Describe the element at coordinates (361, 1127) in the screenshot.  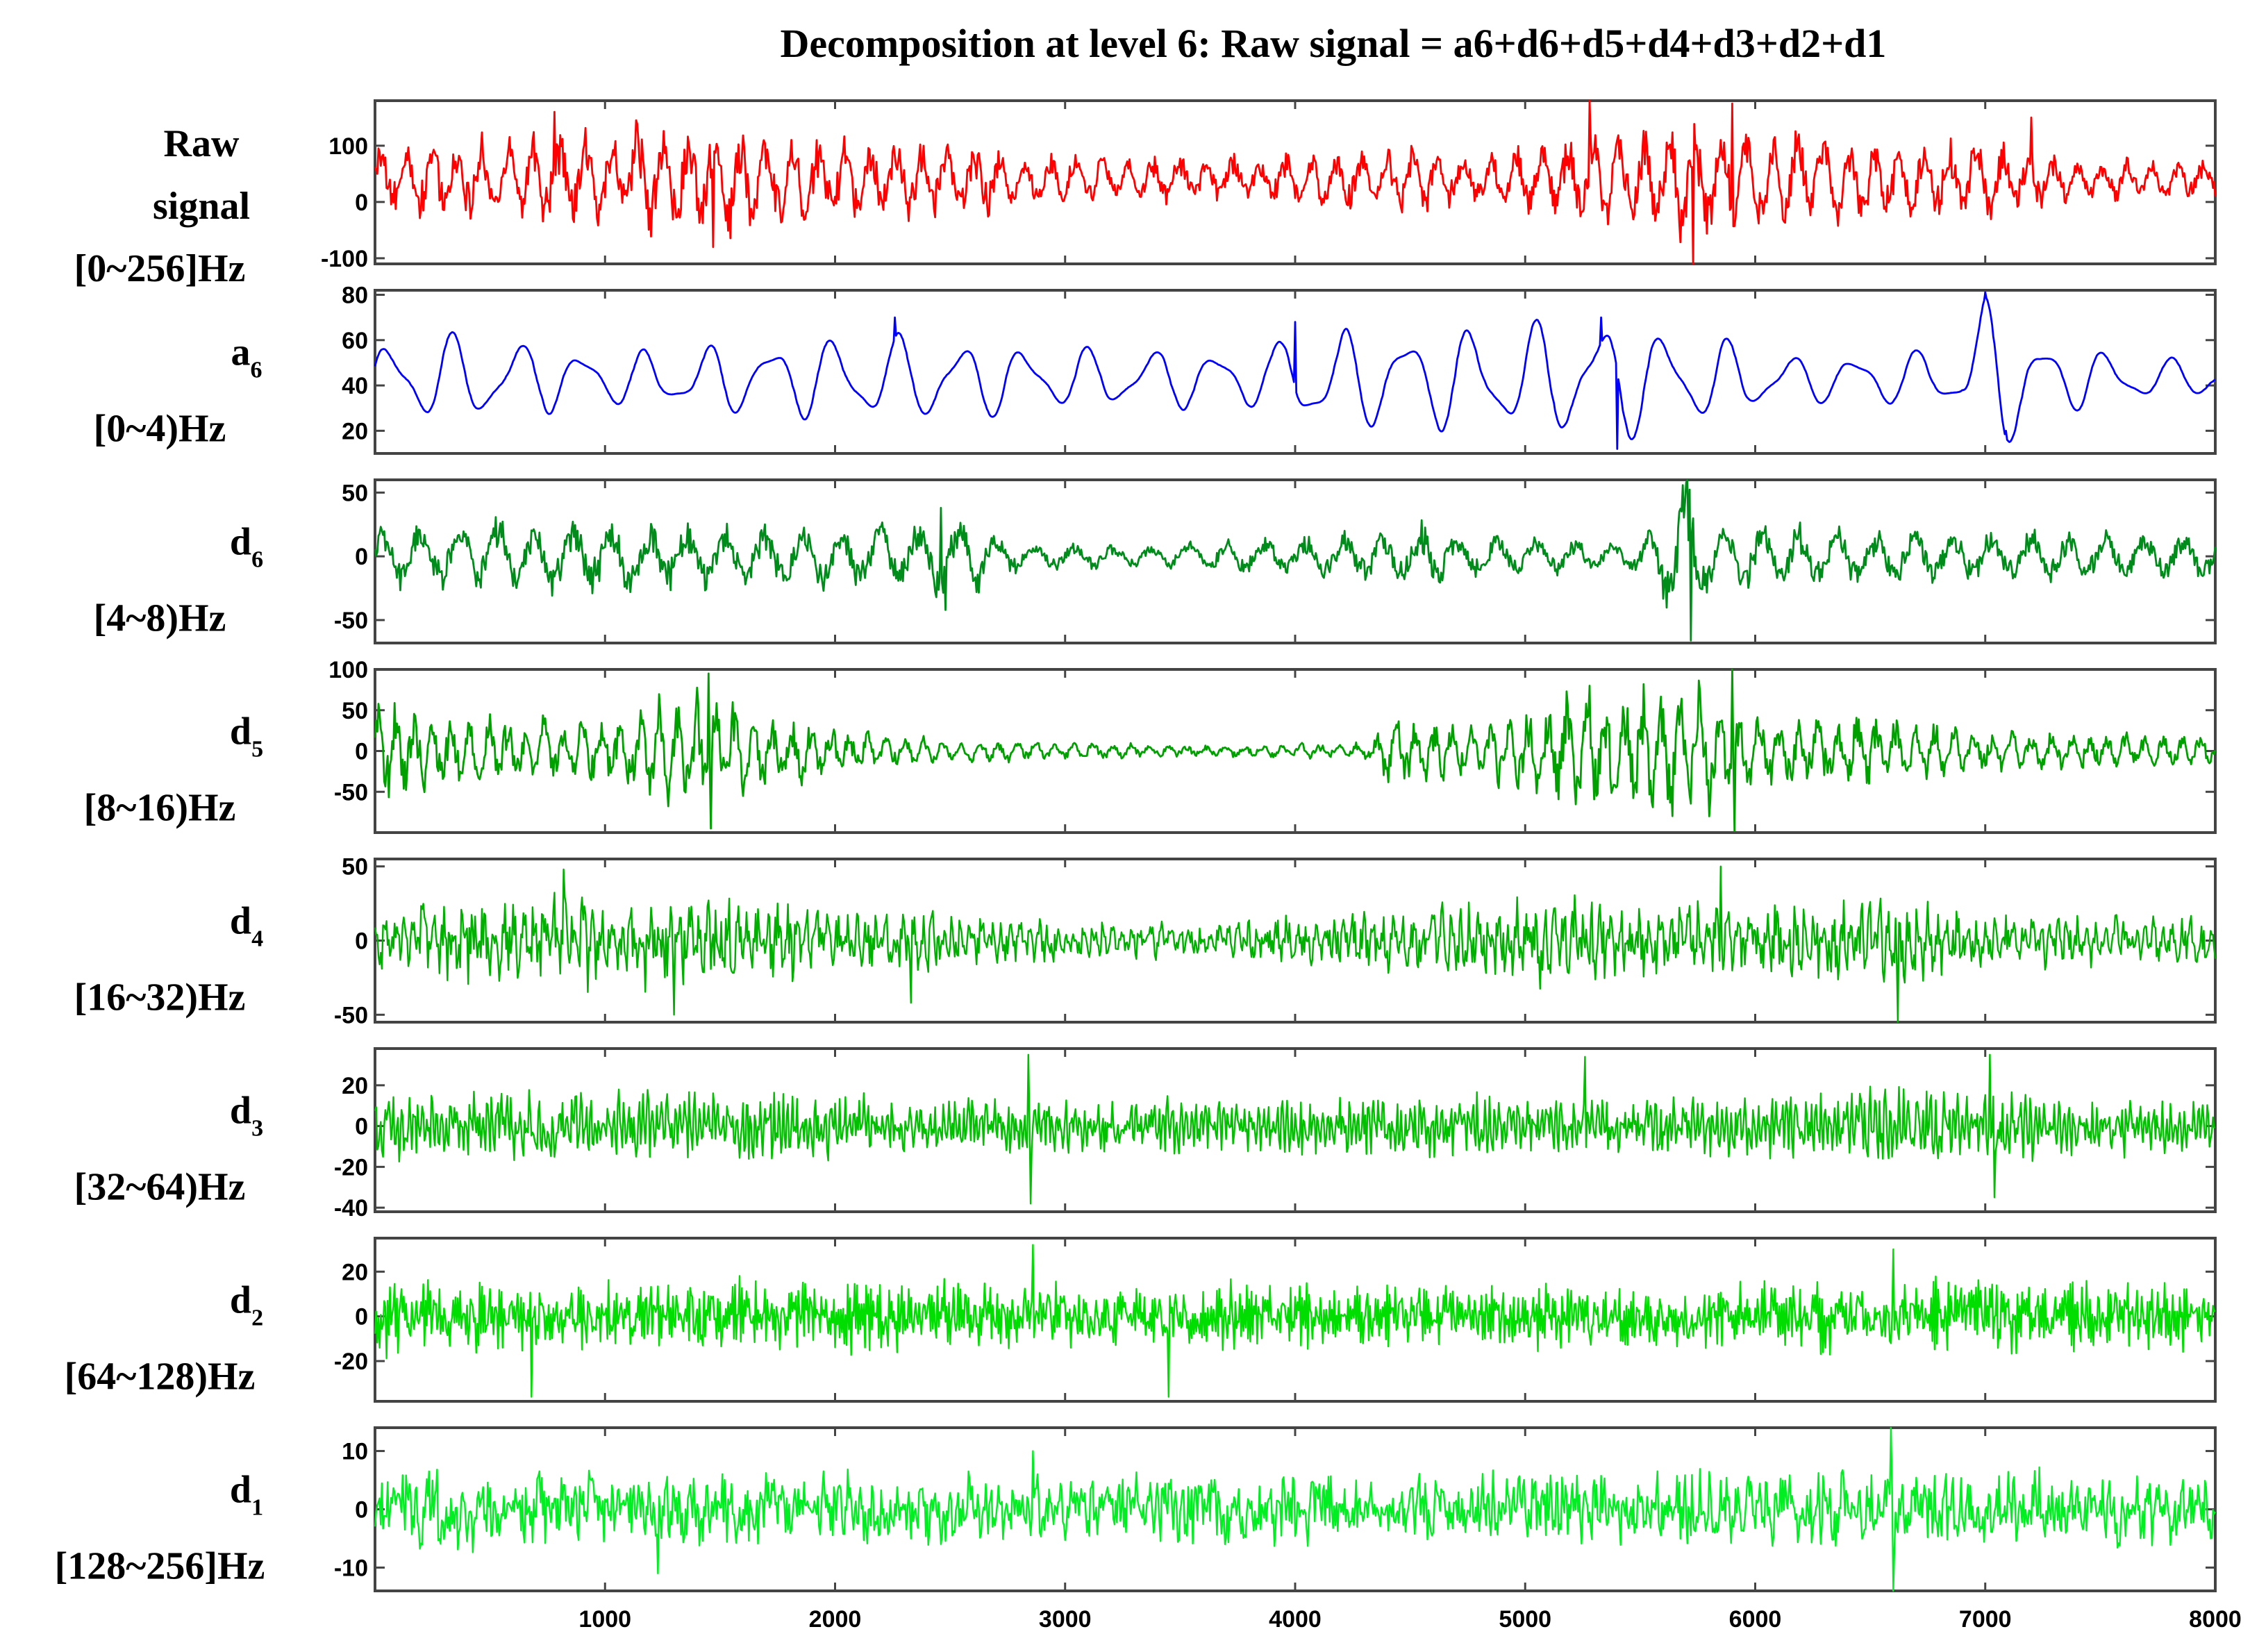
I see `panel-5-ytick-label: 0` at that location.